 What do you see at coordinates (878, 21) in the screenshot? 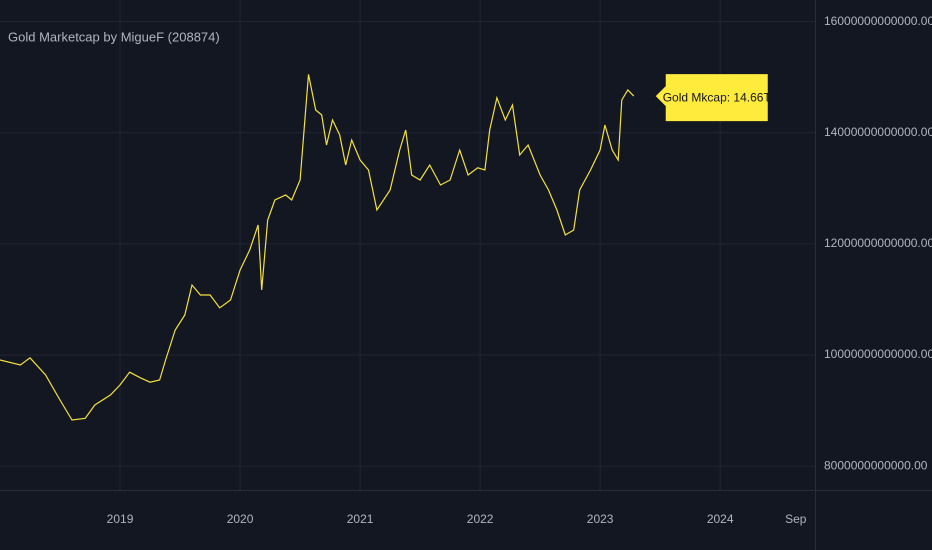
I see `y-tick-label: 16000000000000.00` at bounding box center [878, 21].